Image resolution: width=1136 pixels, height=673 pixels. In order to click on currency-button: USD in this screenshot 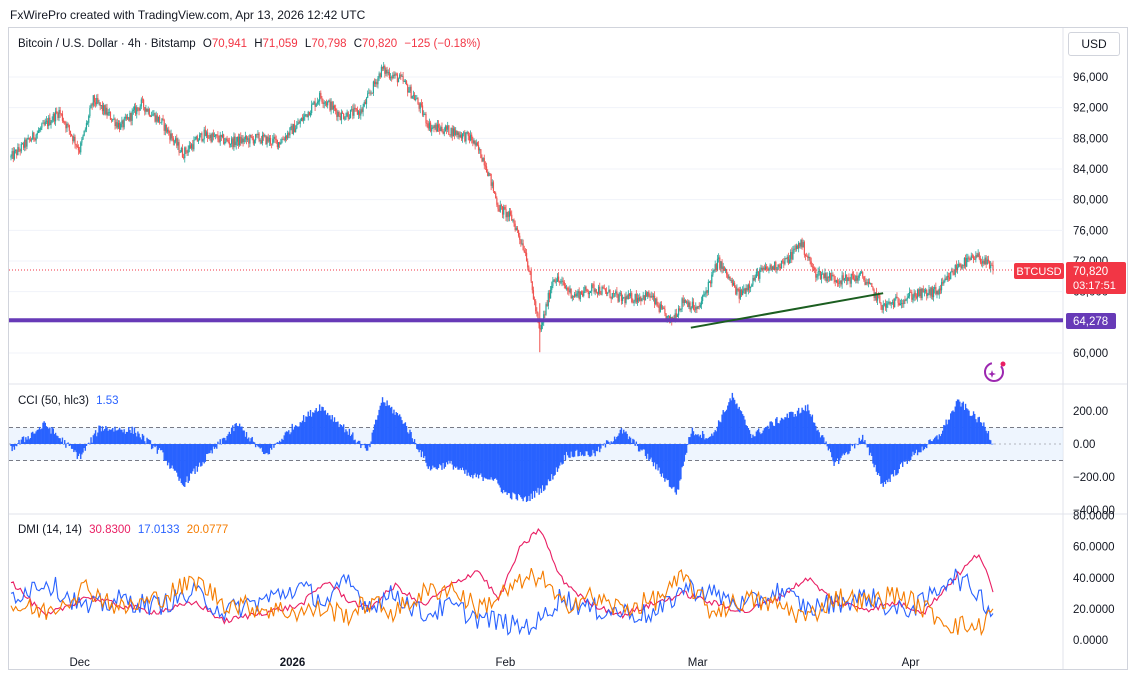, I will do `click(1094, 44)`.